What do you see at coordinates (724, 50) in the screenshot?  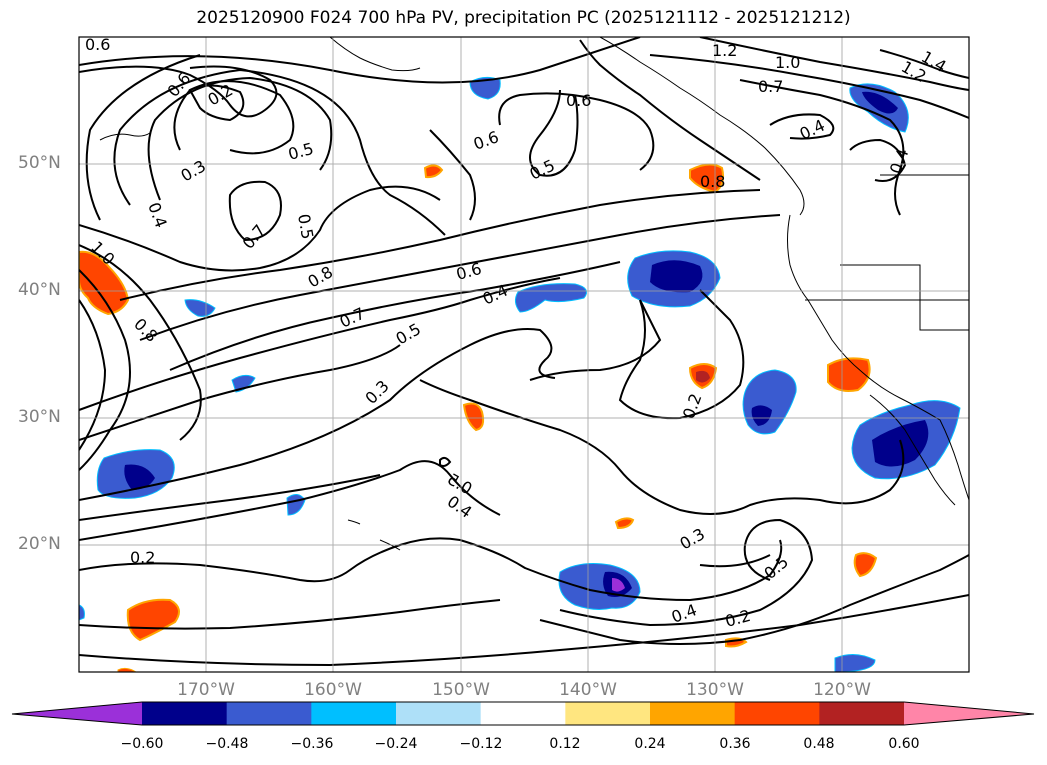 I see `contour-label: 1.2` at bounding box center [724, 50].